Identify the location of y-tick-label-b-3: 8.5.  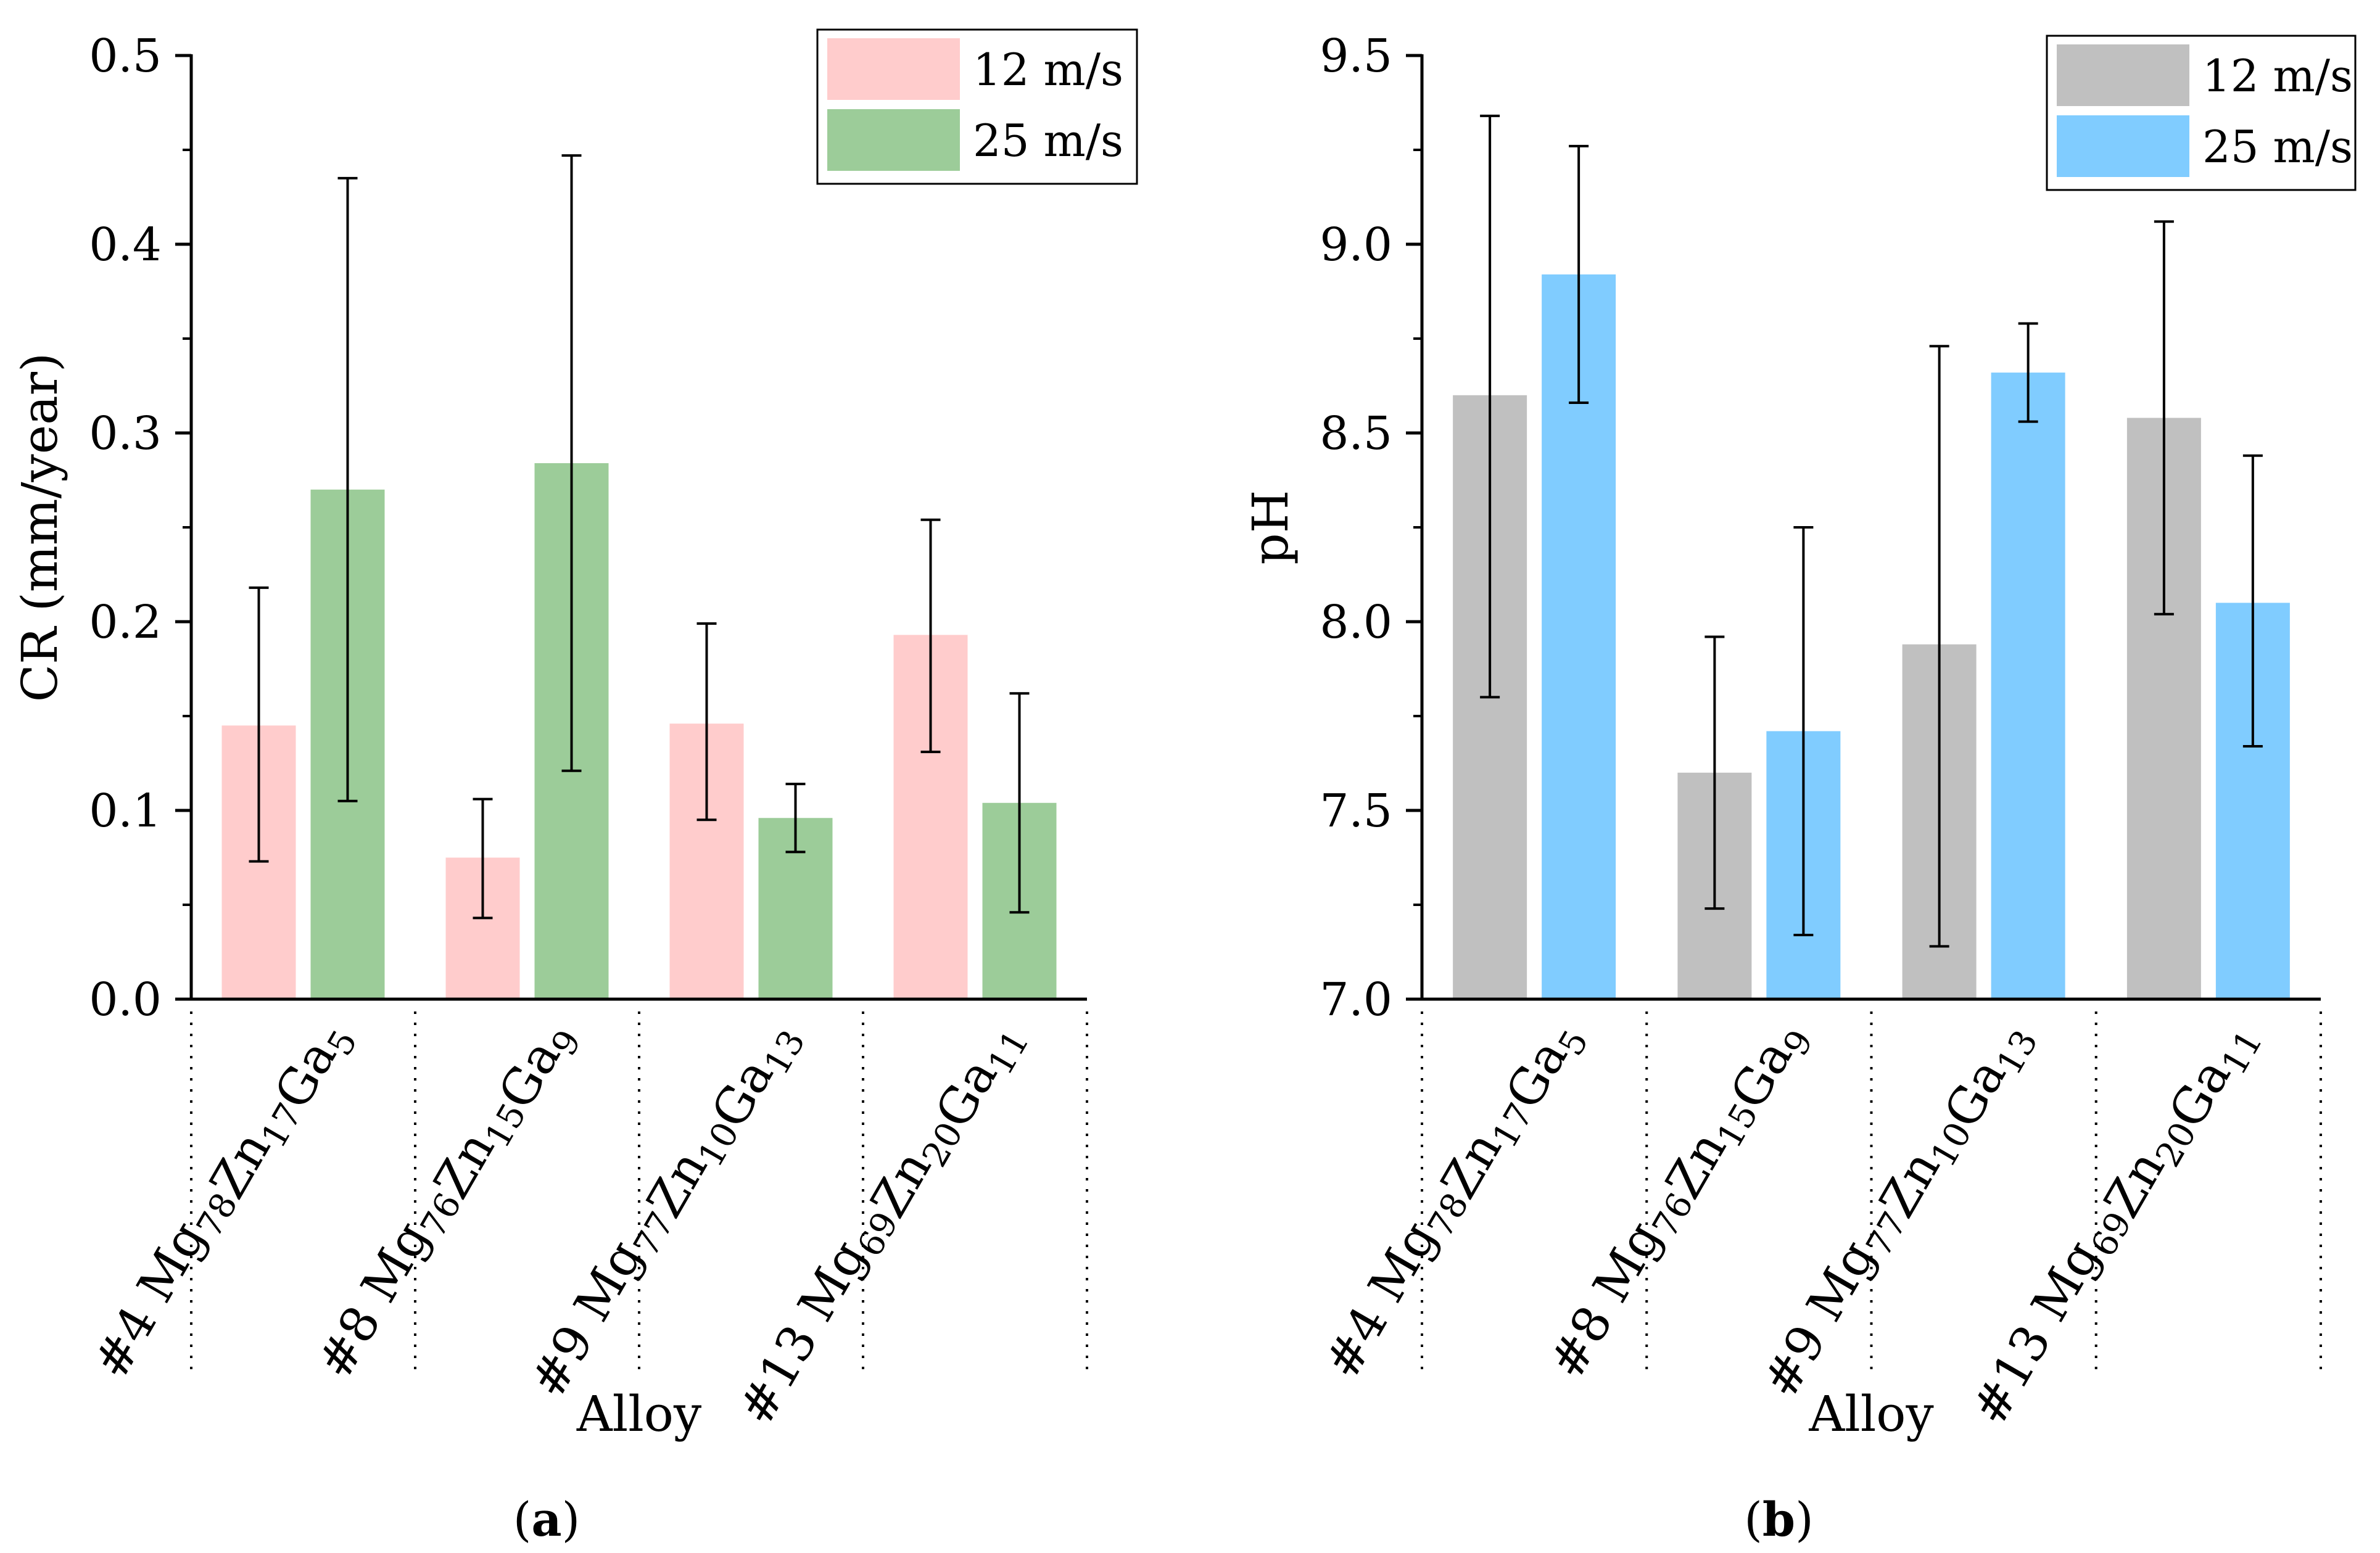
(1356, 433).